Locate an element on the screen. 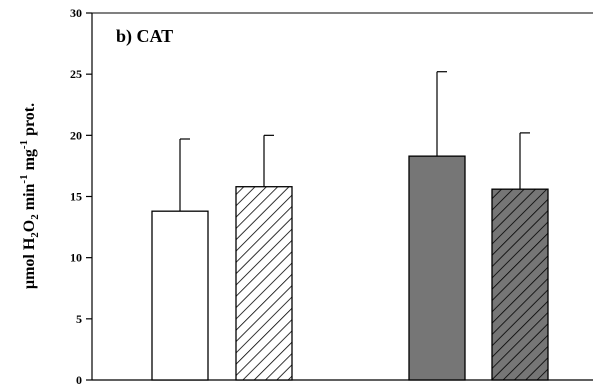  chart-title: b) CAT is located at coordinates (144, 36).